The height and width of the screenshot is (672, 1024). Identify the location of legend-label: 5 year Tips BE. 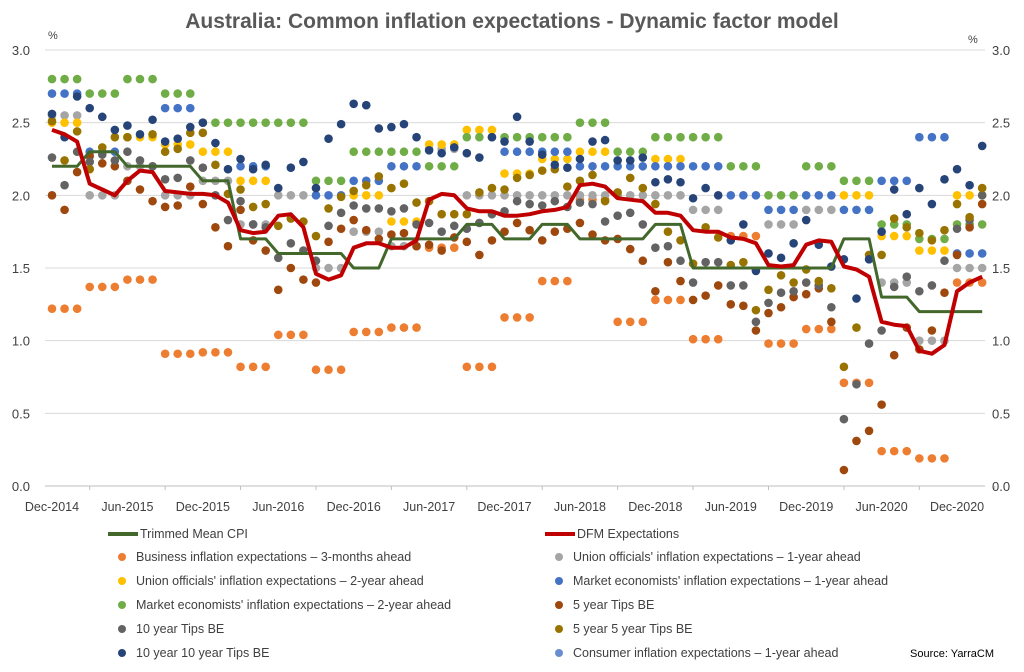
(614, 605).